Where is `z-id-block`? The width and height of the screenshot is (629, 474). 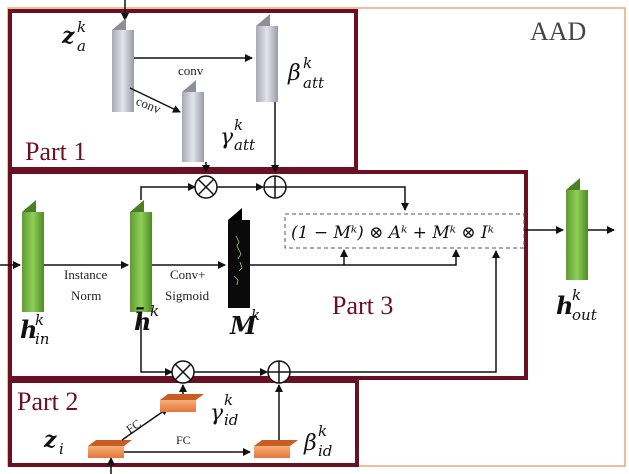 z-id-block is located at coordinates (110, 449).